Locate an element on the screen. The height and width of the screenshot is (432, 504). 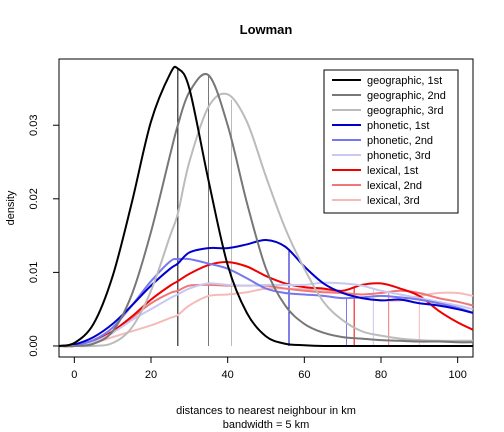
x-tick-label: 80 is located at coordinates (381, 375).